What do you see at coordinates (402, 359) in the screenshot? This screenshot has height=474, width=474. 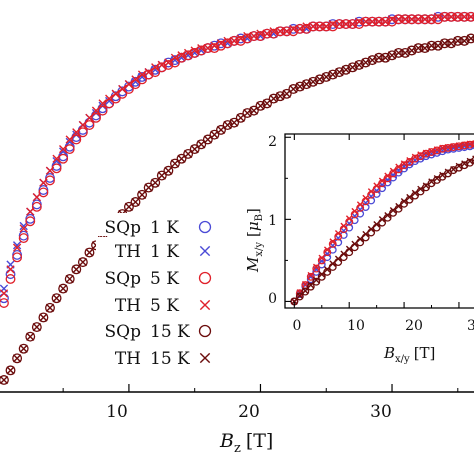 I see `inset-x-axis-subscript: x/y` at bounding box center [402, 359].